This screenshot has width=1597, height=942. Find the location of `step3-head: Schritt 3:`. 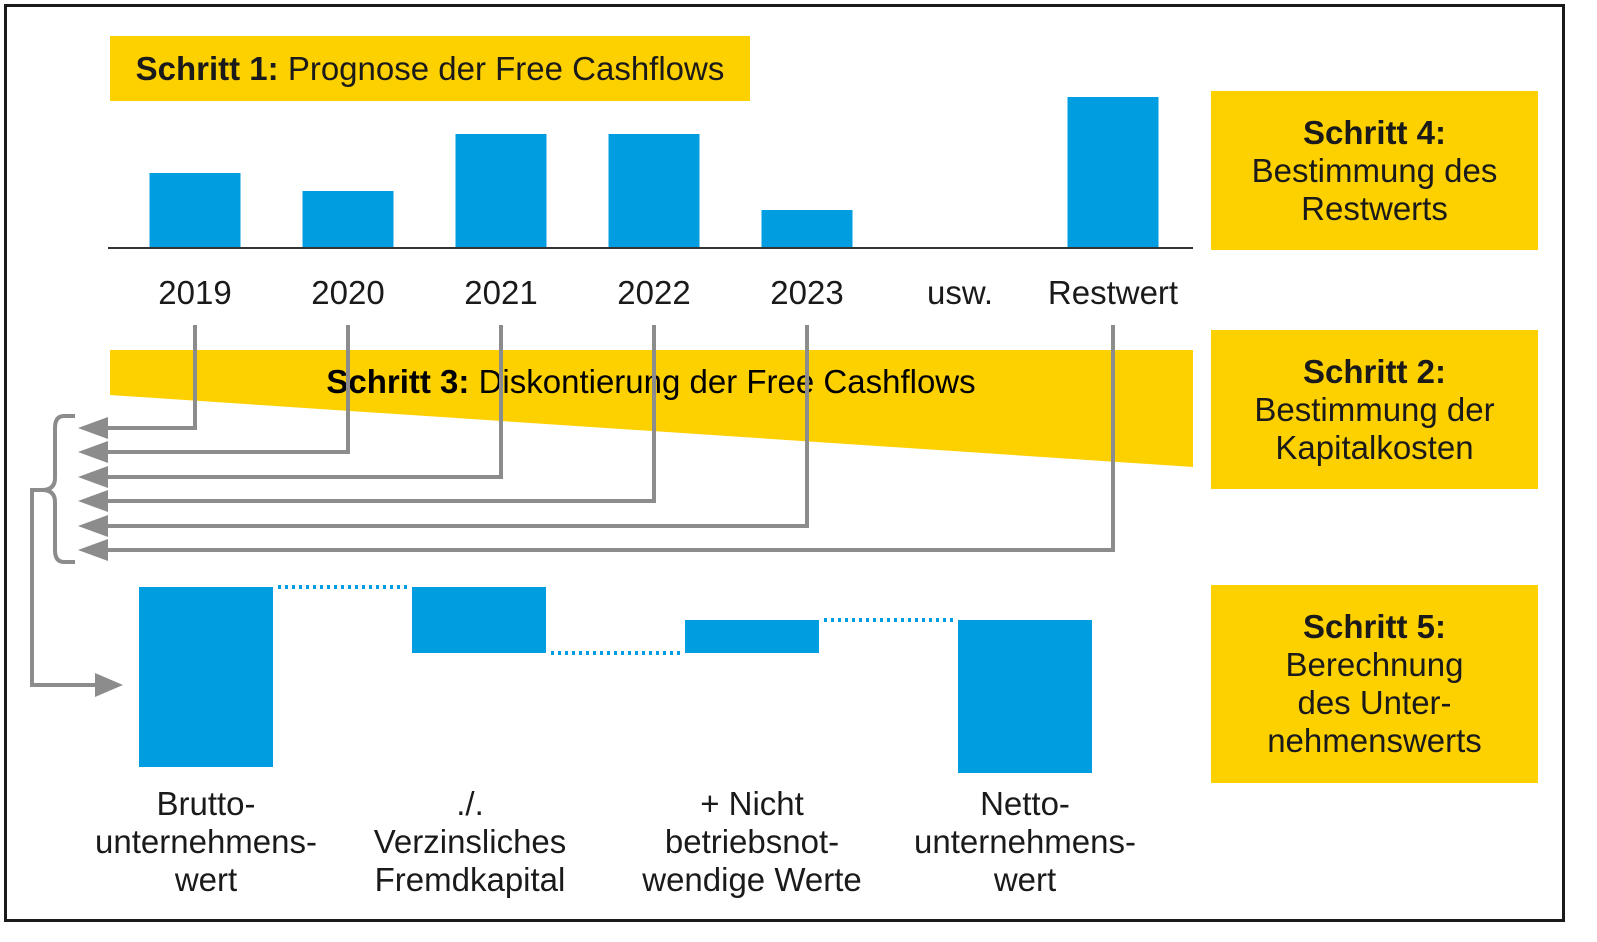

step3-head: Schritt 3: is located at coordinates (397, 381).